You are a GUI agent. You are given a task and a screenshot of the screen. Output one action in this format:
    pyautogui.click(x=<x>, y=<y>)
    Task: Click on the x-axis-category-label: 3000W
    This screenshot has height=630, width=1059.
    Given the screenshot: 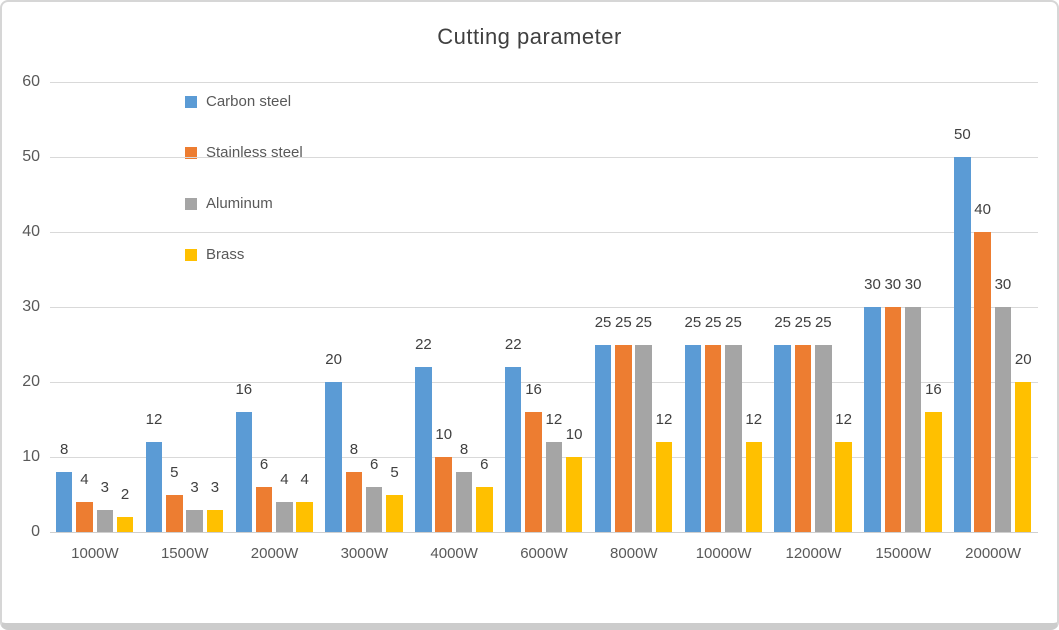 What is the action you would take?
    pyautogui.click(x=364, y=553)
    